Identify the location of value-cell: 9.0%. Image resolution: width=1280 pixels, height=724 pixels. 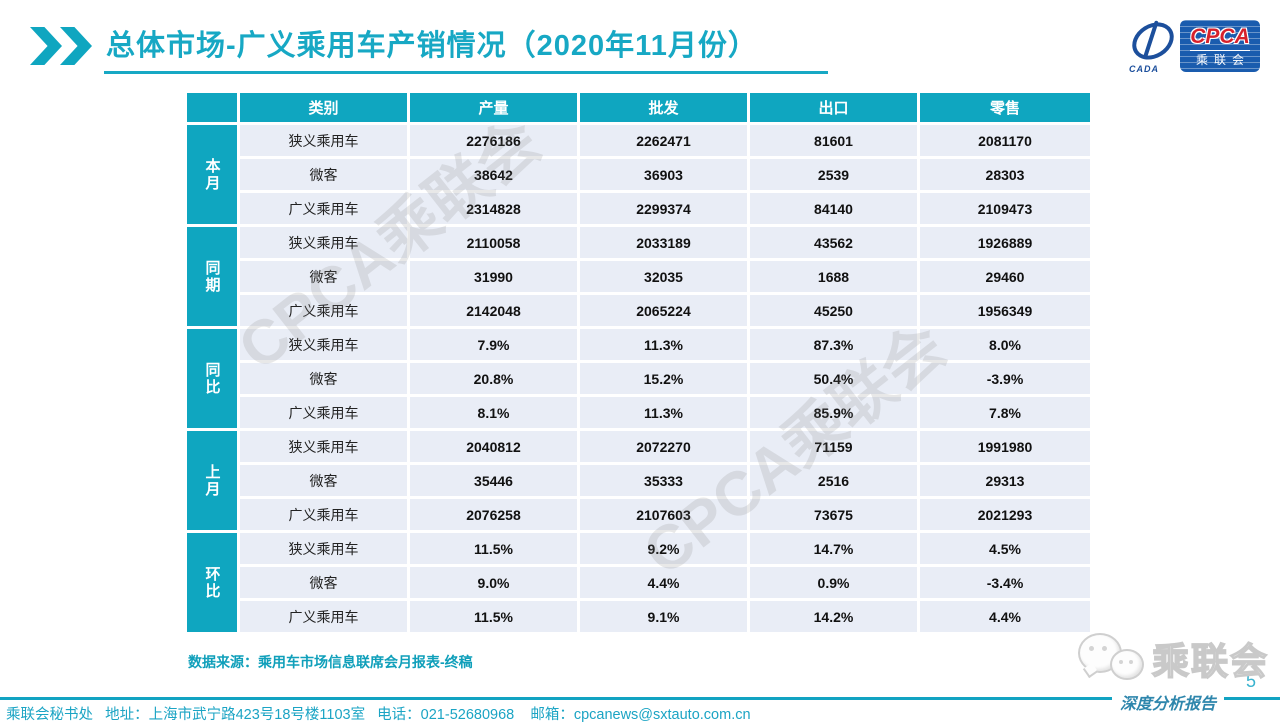
(495, 584).